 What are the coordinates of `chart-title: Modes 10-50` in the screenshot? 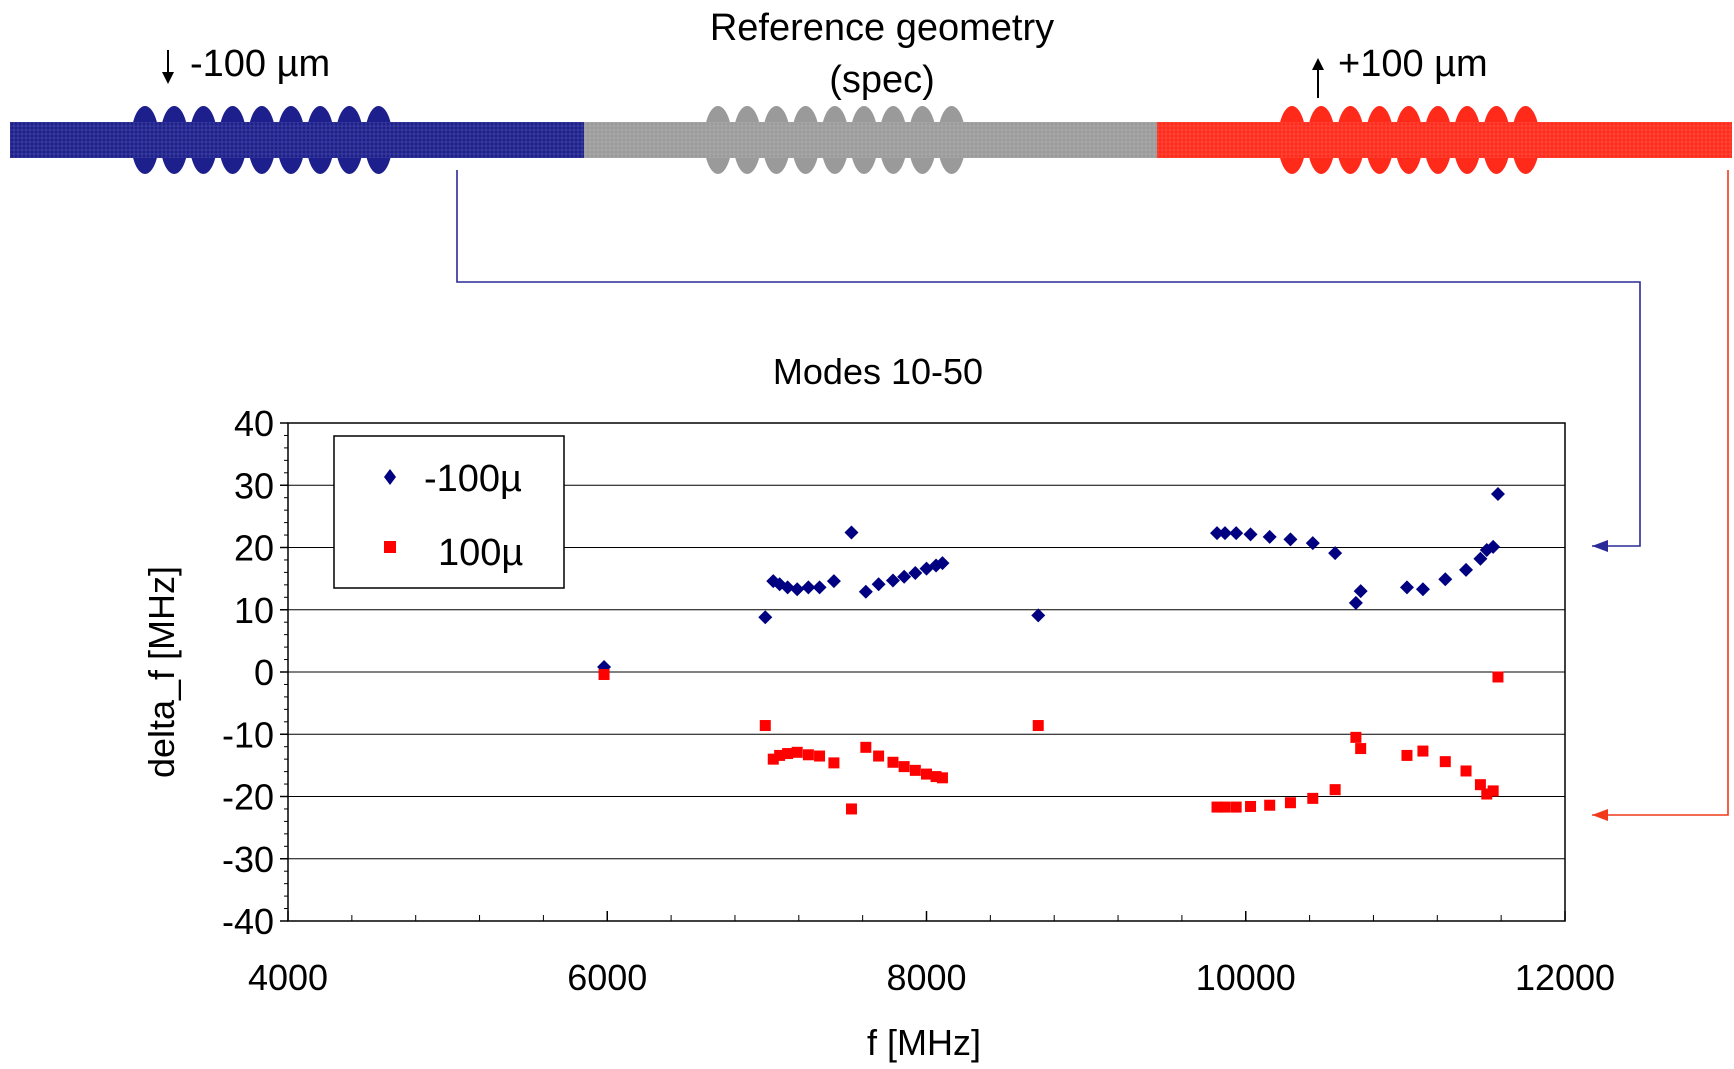 It's located at (878, 371).